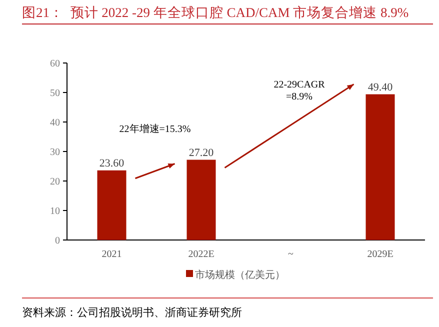  What do you see at coordinates (132, 312) in the screenshot?
I see `text: 资料来源：公司招股说明书、浙商证券研究所` at bounding box center [132, 312].